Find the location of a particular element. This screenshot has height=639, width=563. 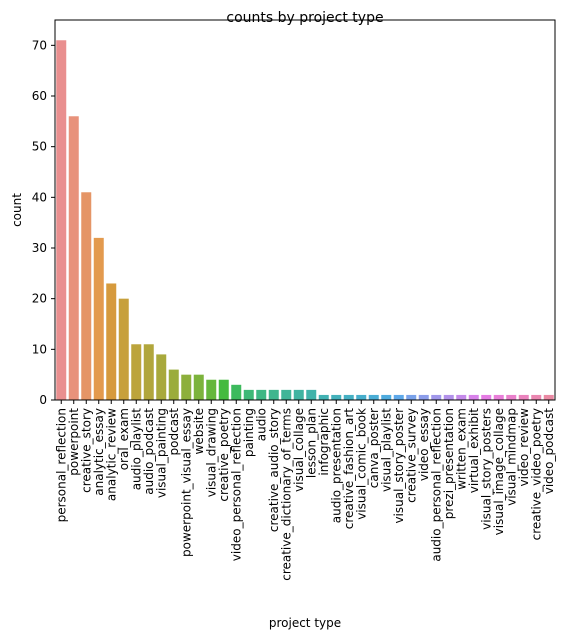

x-tick-label: visual_story_poster is located at coordinates (399, 466).